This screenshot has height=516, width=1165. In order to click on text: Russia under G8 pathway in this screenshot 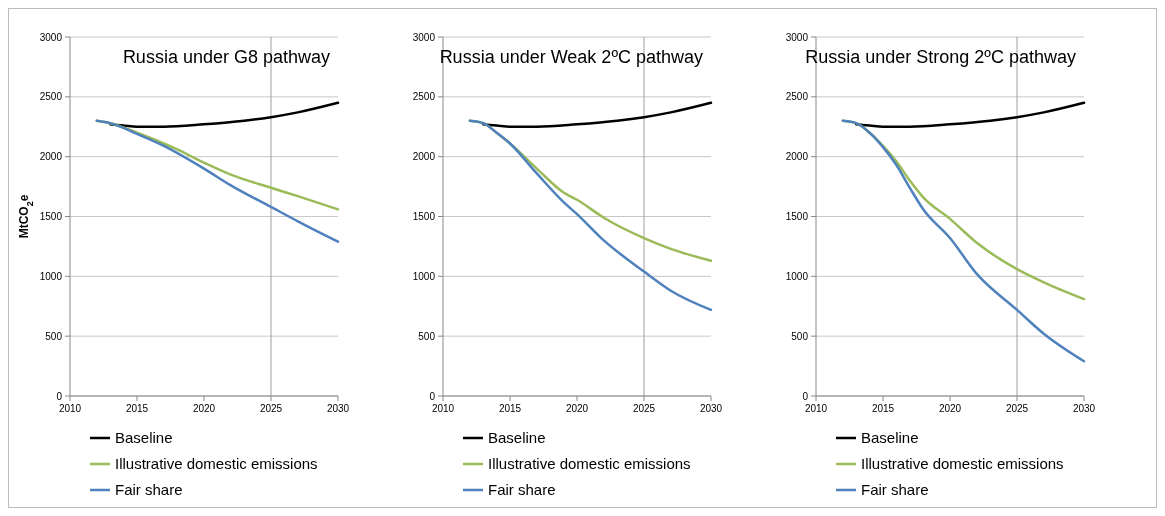, I will do `click(226, 57)`.